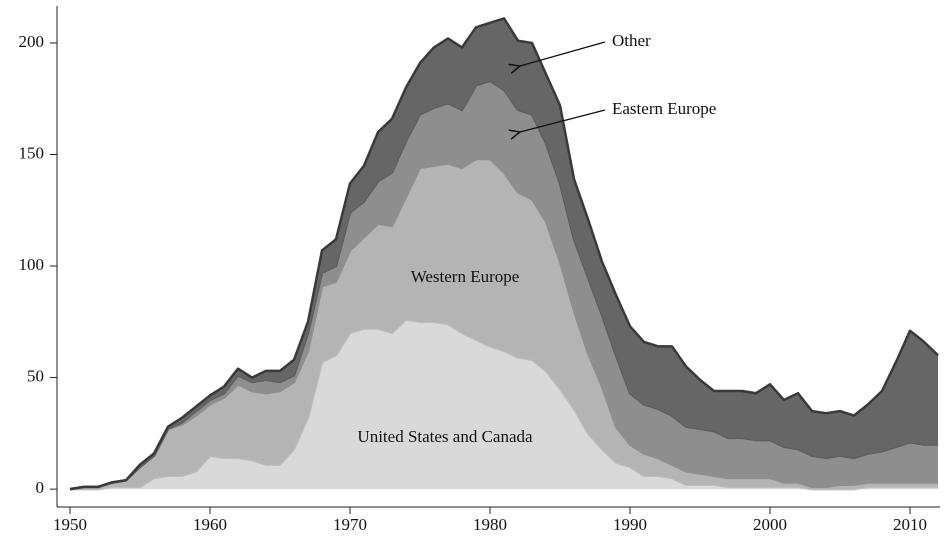 This screenshot has width=950, height=539. I want to click on x-tick-label: 2010, so click(910, 524).